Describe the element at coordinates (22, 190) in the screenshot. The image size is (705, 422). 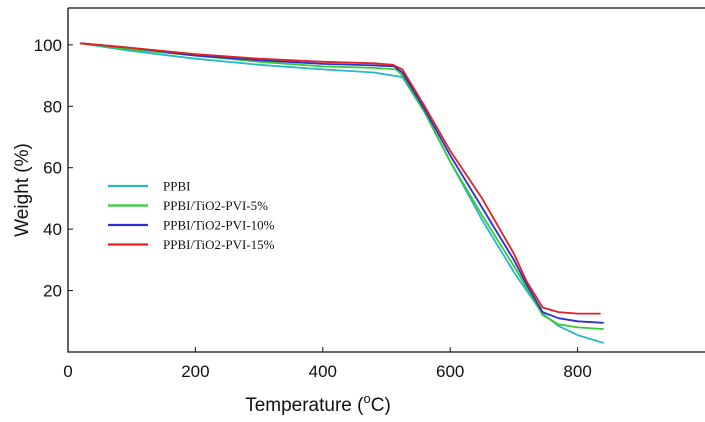
I see `y-axis-title: Weight (%)` at that location.